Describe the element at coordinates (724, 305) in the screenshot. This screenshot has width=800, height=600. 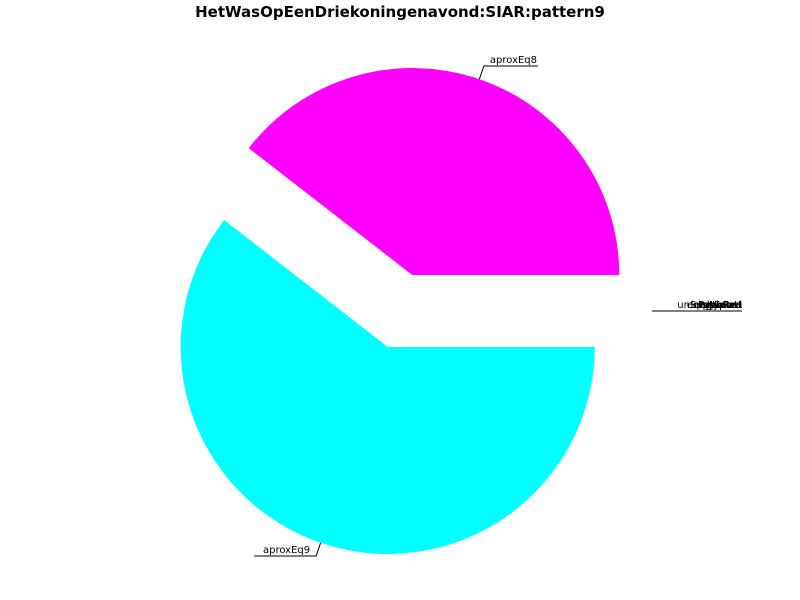
I see `slice-label-bypass: bypass` at that location.